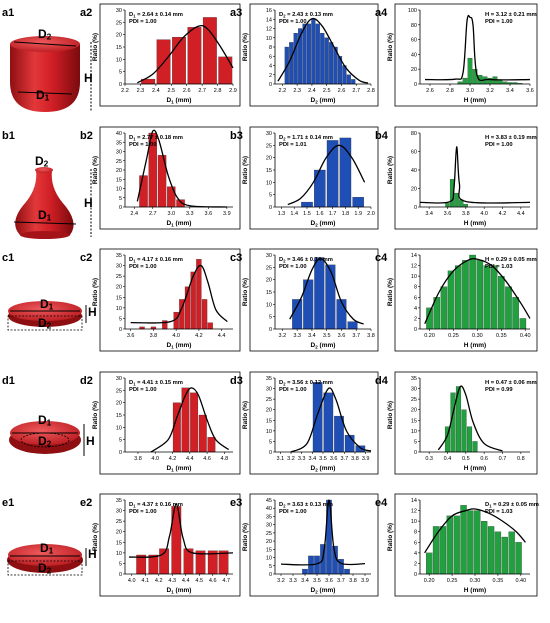 The width and height of the screenshot is (550, 623). I want to click on y-tick-label: 10, so click(269, 39).